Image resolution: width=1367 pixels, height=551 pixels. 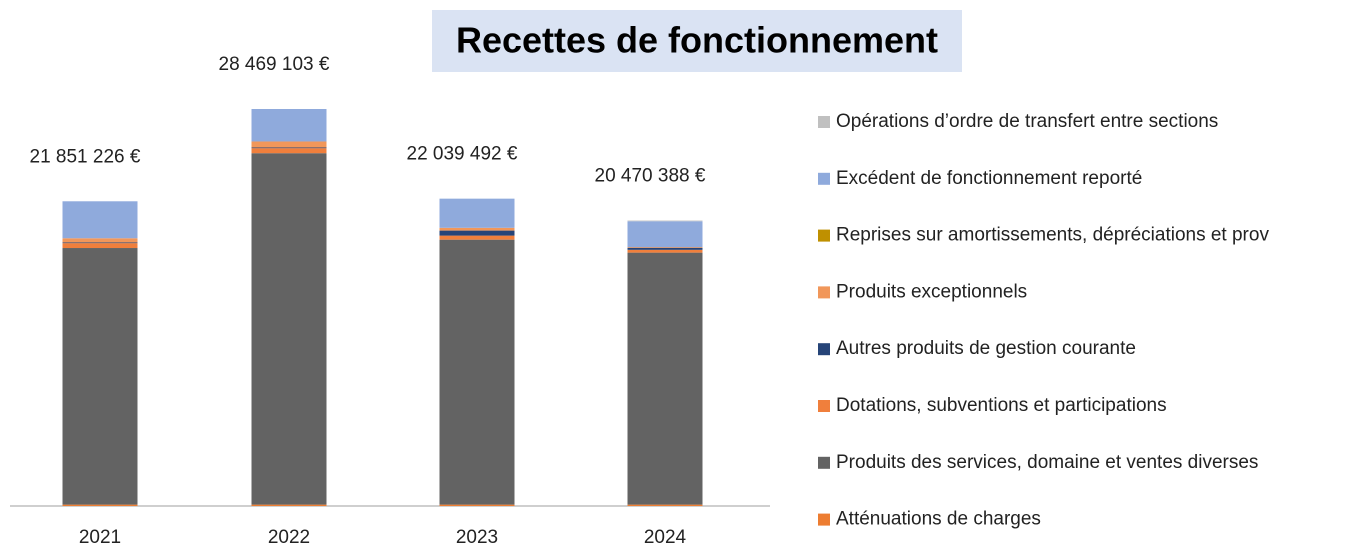 I want to click on legend-label: Autres produits de gestion courante, so click(x=986, y=348).